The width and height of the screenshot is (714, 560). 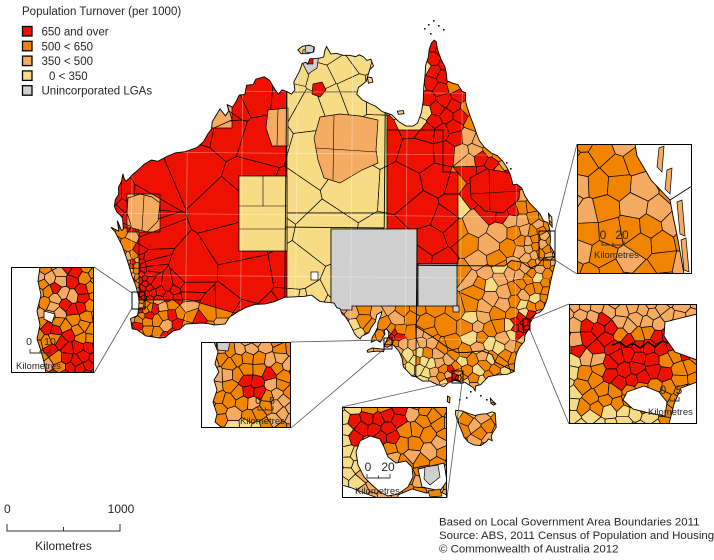 I want to click on svg-text: Unincorporated LGAs, so click(x=97, y=92).